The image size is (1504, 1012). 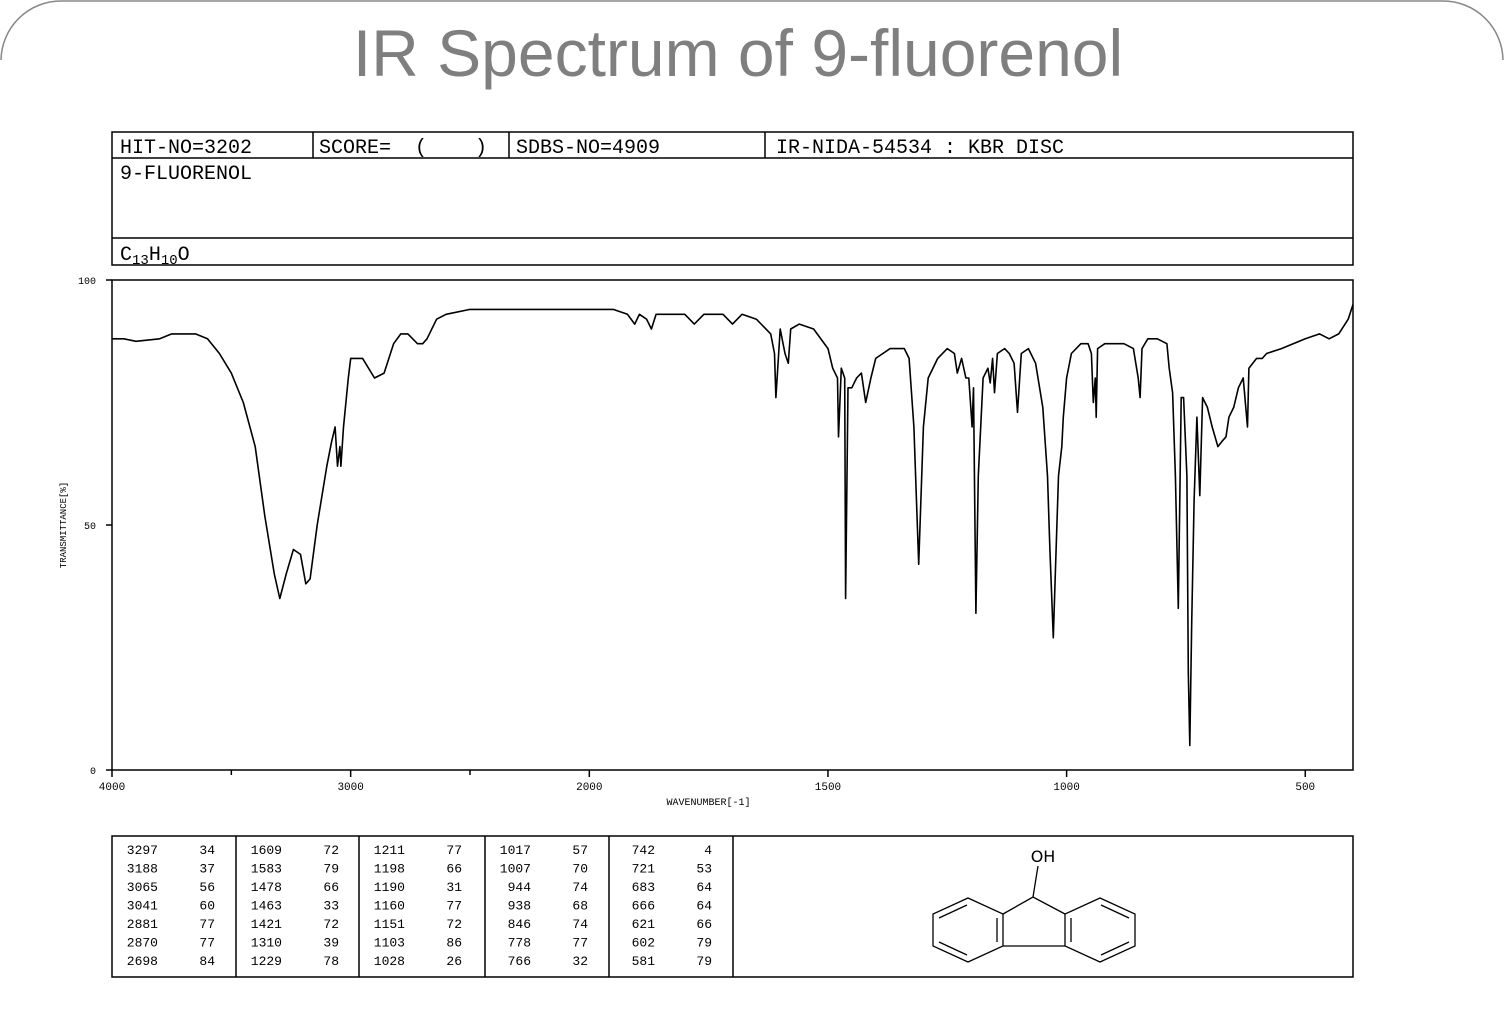 I want to click on peak-transmittance: 26, so click(x=454, y=961).